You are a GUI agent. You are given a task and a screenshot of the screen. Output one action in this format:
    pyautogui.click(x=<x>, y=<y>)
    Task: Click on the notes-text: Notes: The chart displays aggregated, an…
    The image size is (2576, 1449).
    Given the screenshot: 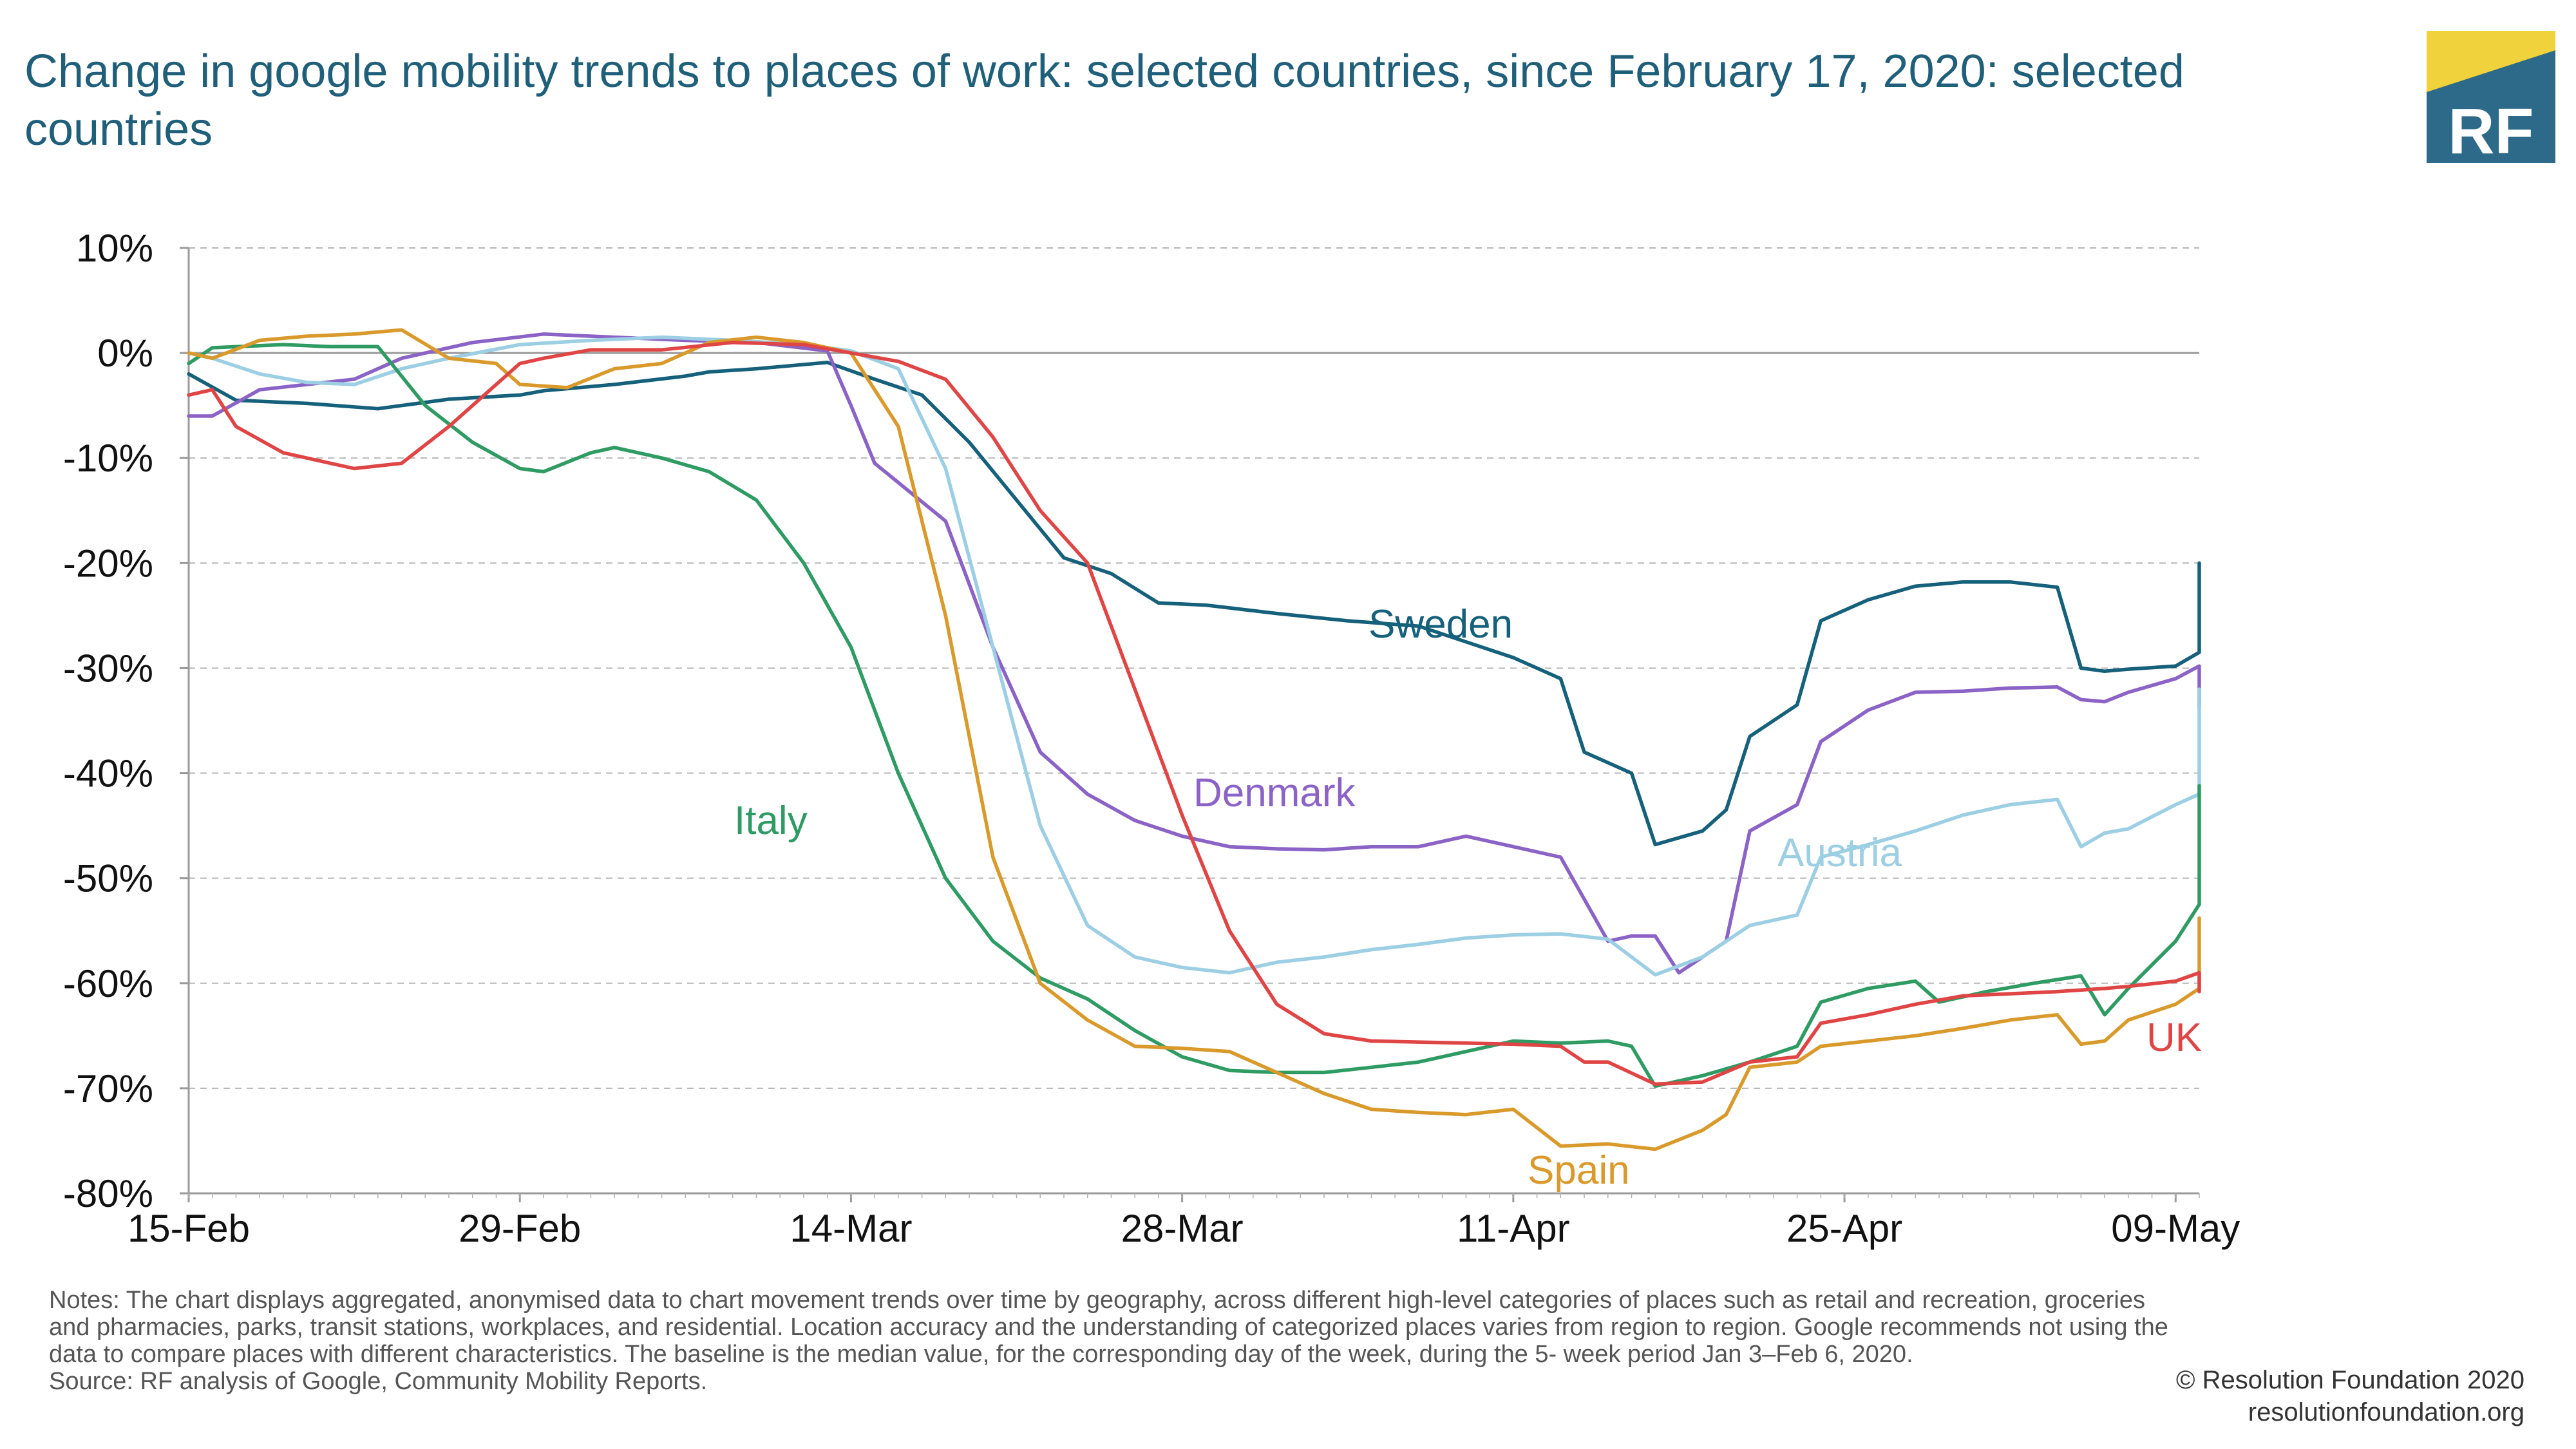 What is the action you would take?
    pyautogui.click(x=1108, y=1327)
    